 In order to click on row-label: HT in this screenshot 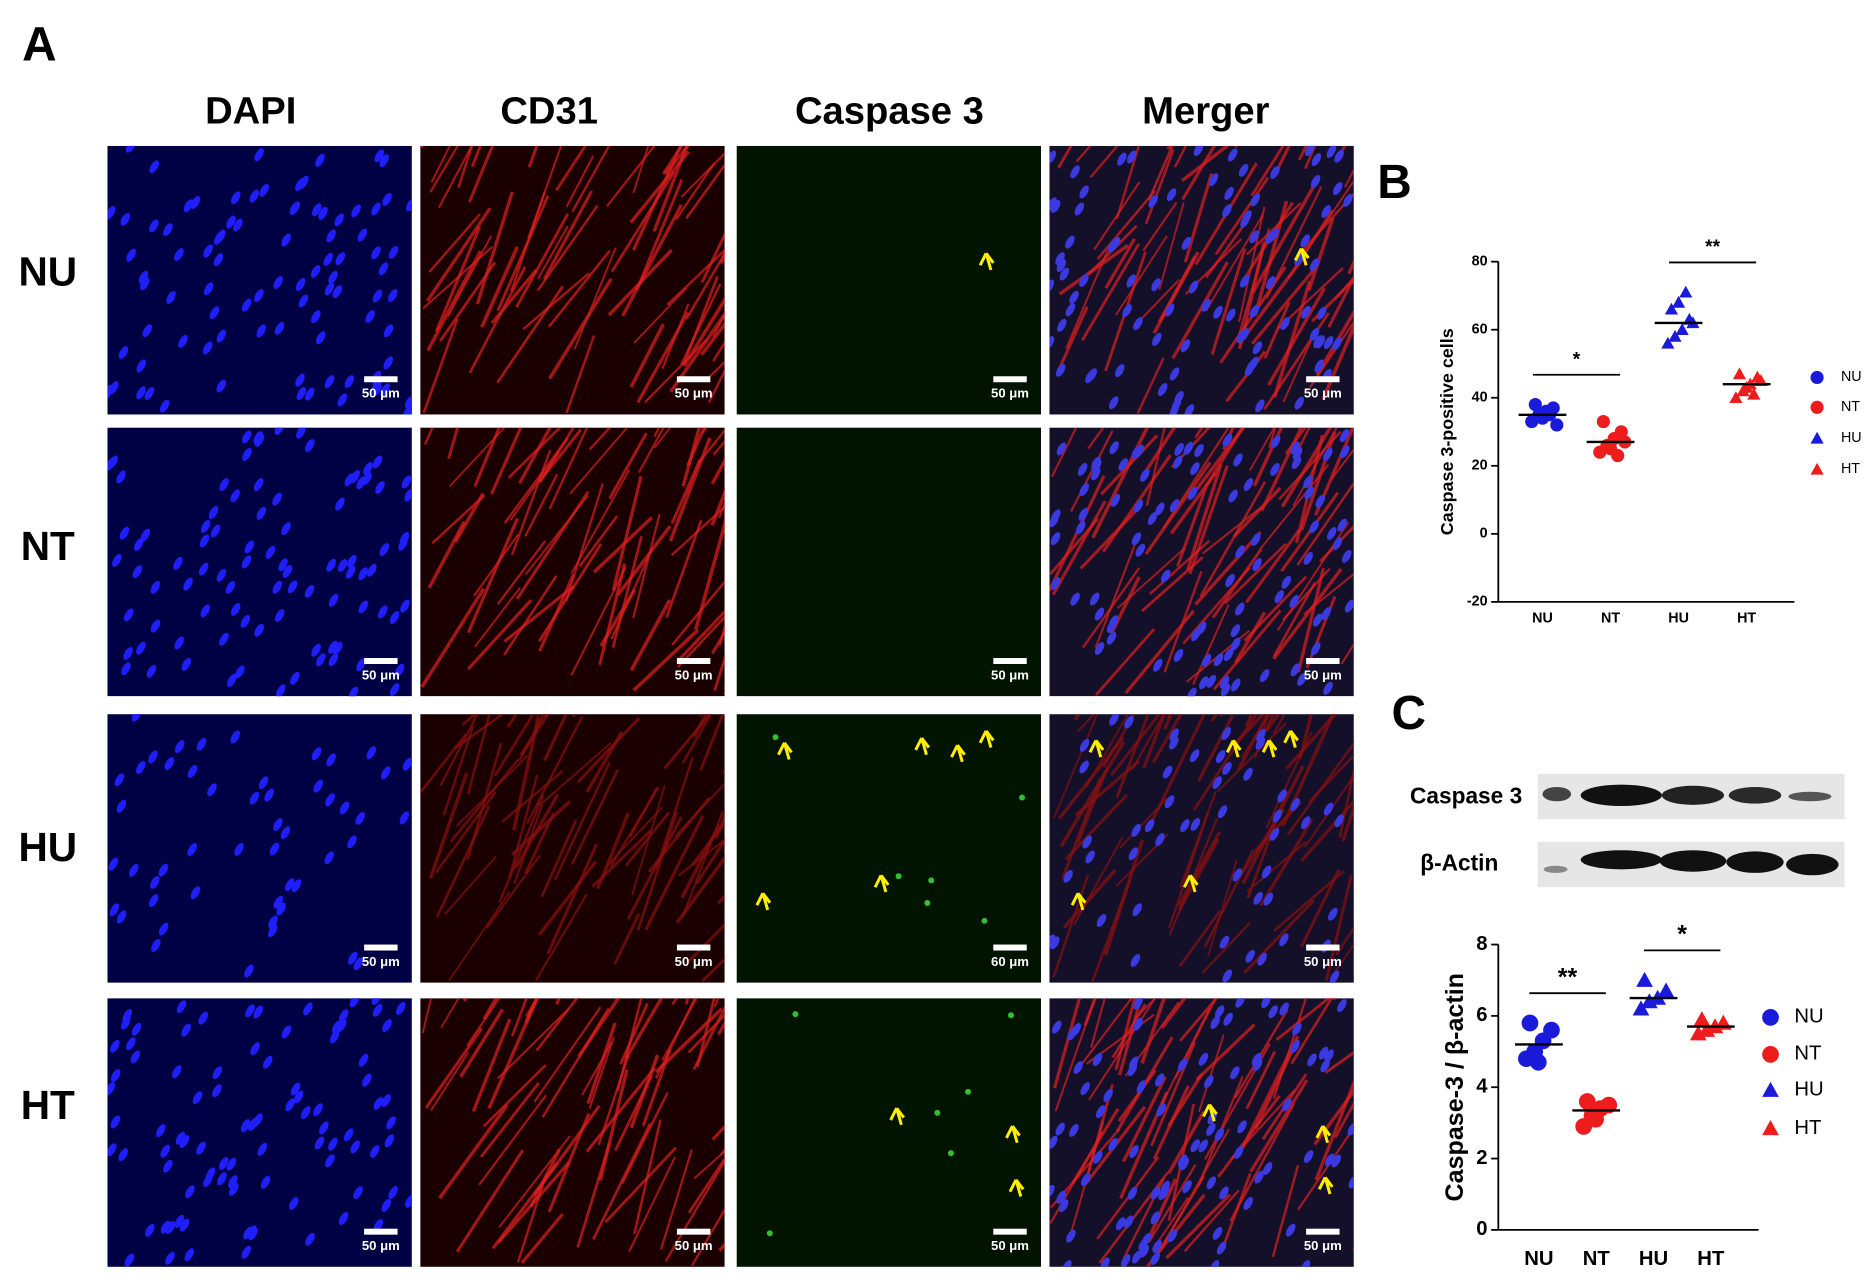, I will do `click(48, 1105)`.